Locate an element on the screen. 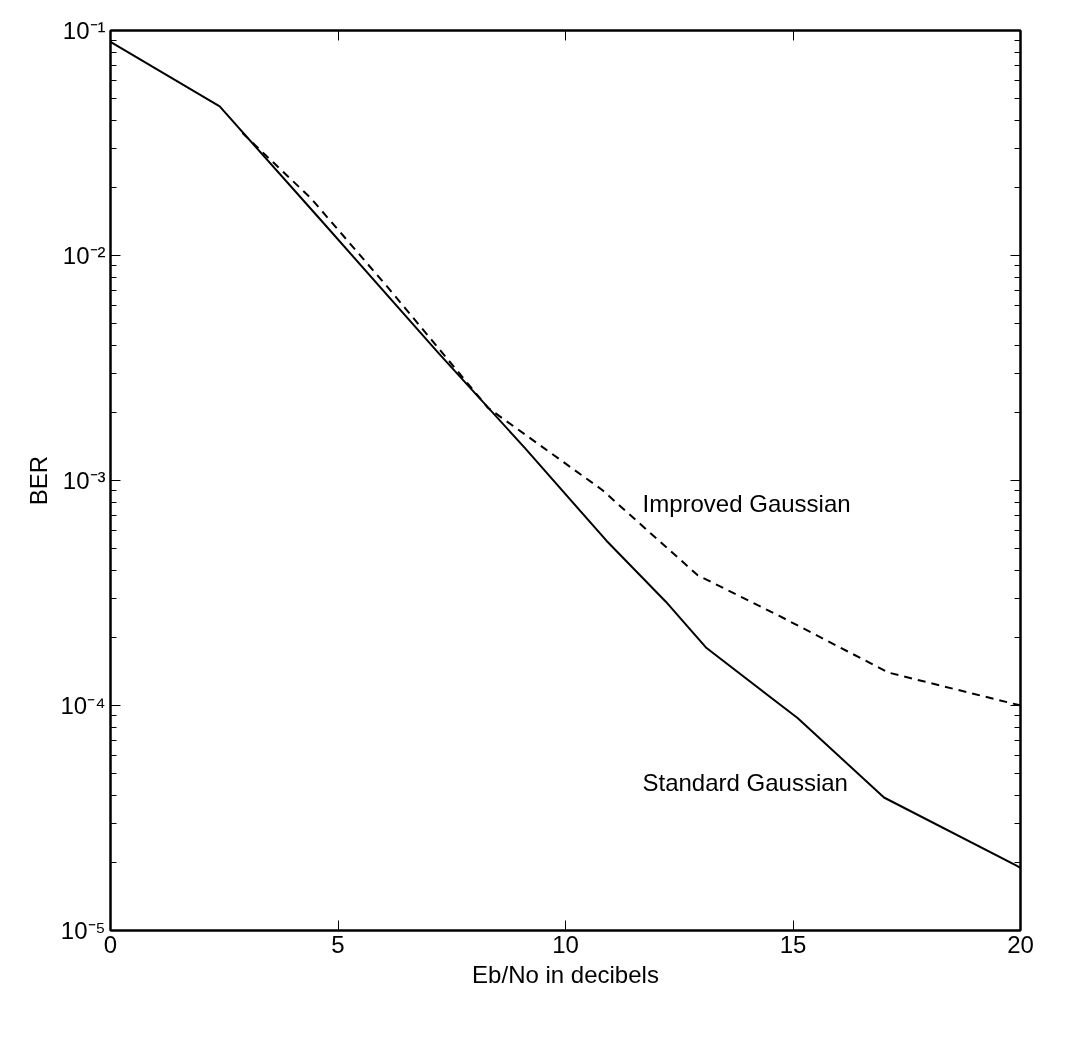  x-tick-label: 10 is located at coordinates (565, 944).